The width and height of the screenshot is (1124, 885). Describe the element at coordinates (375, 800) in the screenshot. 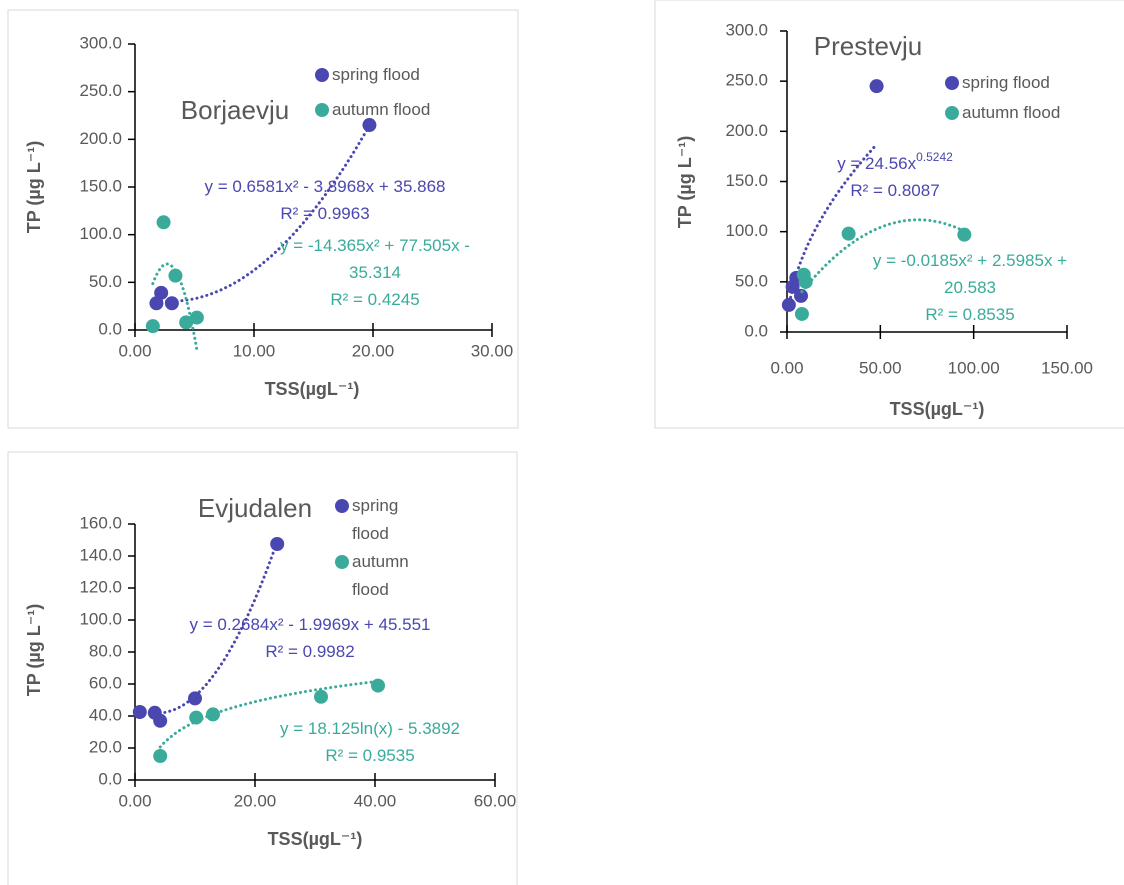

I see `x-tick-label: 40.00` at that location.